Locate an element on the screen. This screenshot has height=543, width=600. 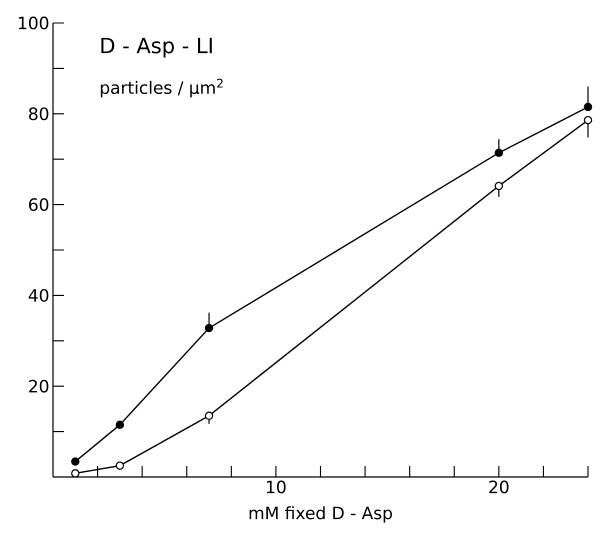
x-tick-label: 10 is located at coordinates (276, 487).